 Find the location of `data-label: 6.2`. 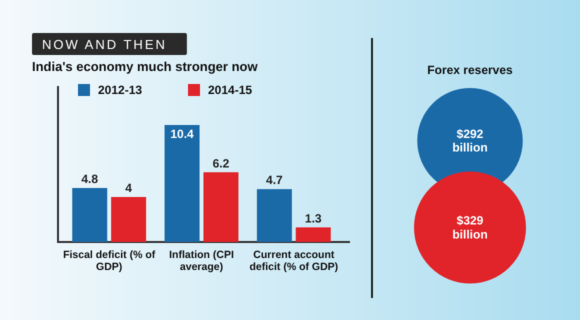

data-label: 6.2 is located at coordinates (221, 163).